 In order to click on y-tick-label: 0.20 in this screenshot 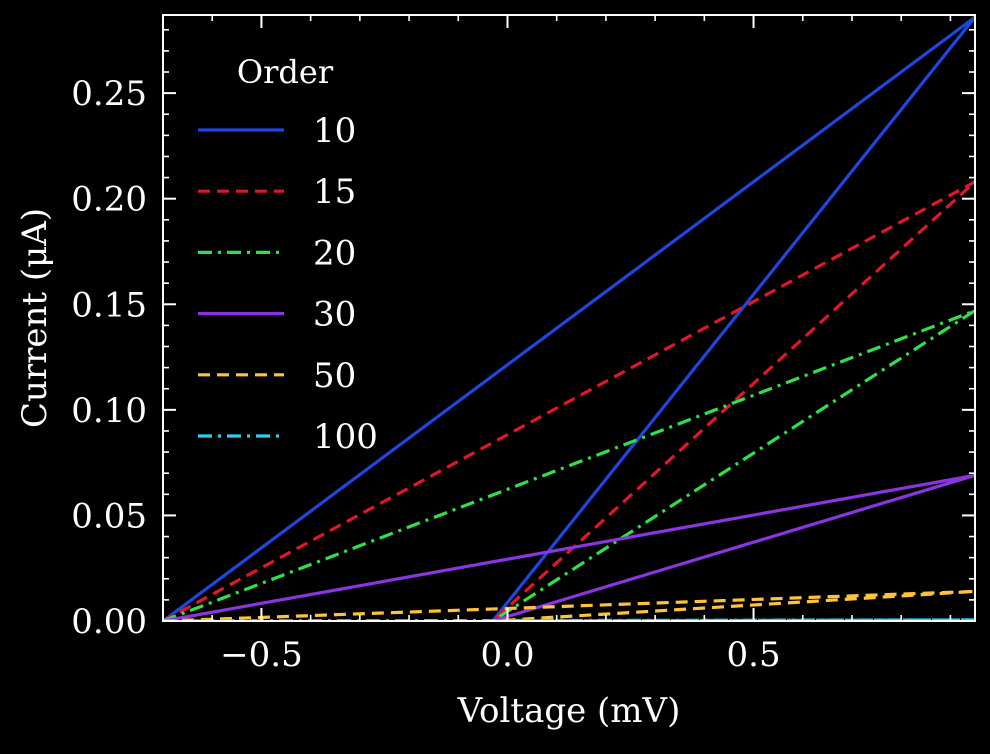, I will do `click(109, 200)`.